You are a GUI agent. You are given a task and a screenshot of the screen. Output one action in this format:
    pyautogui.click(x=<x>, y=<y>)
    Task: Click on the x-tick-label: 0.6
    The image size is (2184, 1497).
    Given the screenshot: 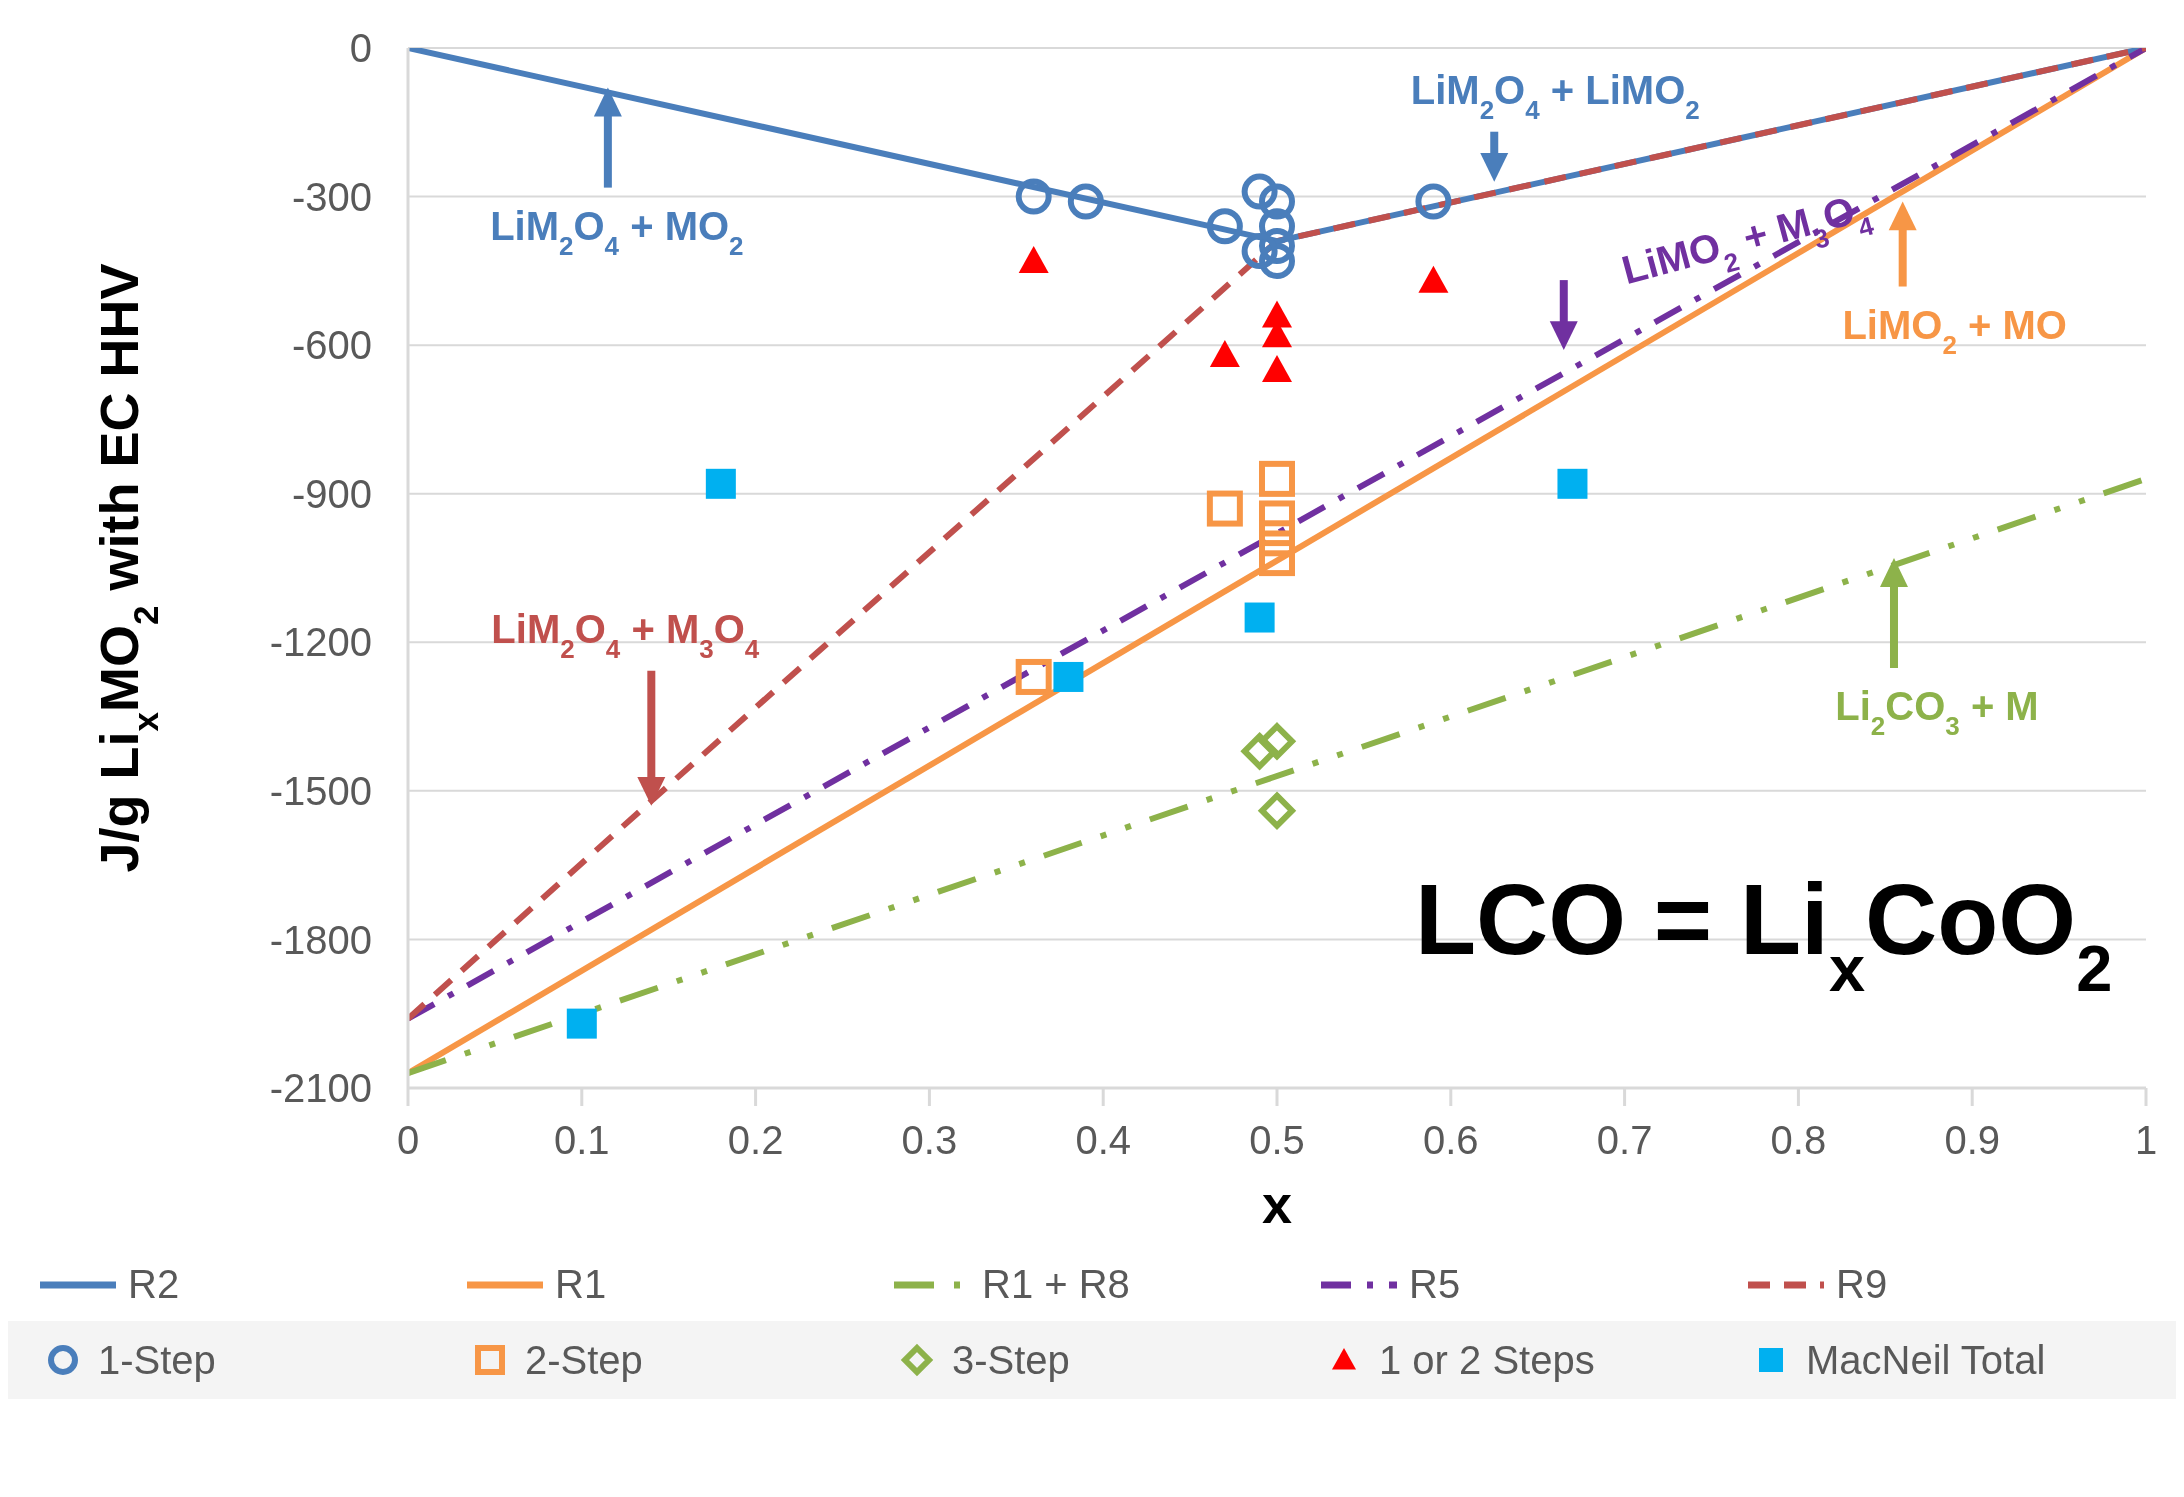 What is the action you would take?
    pyautogui.click(x=1451, y=1140)
    